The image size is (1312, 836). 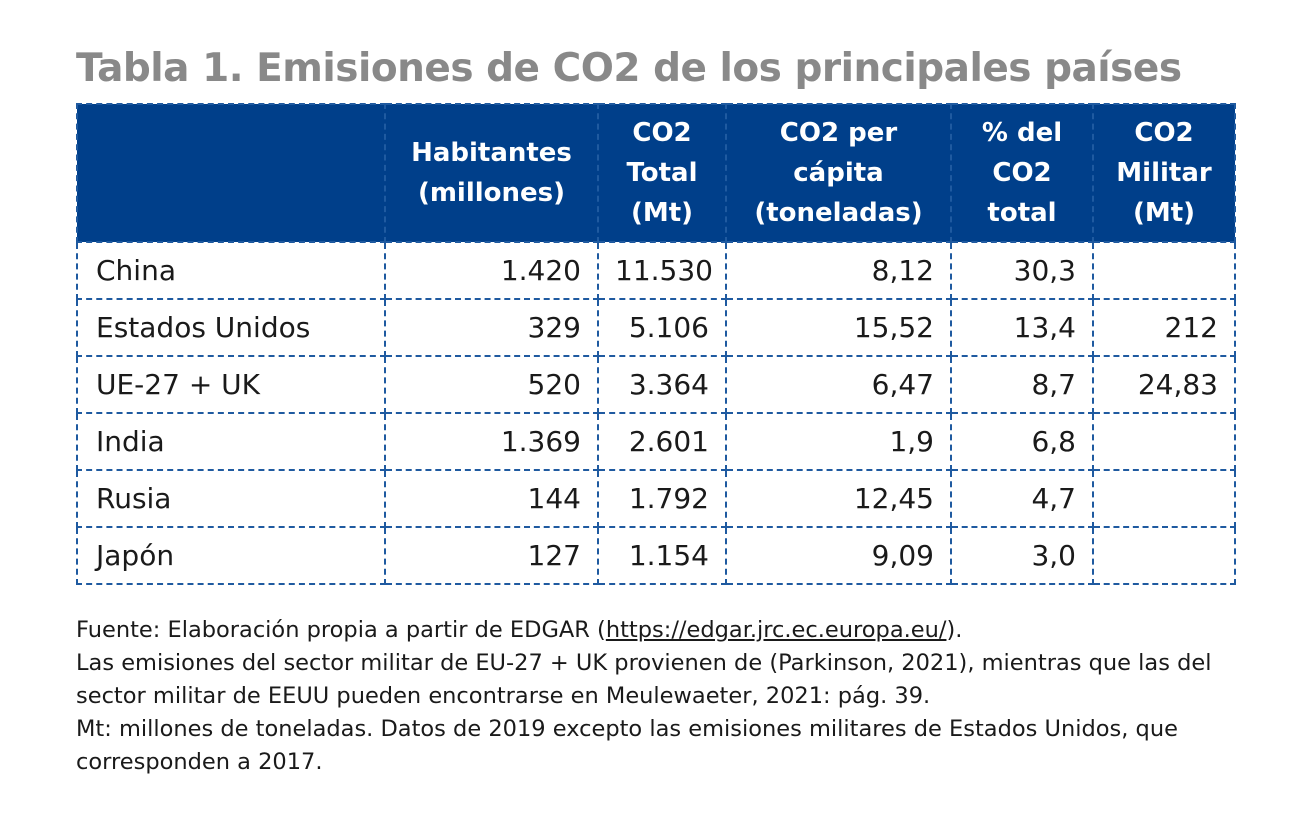 I want to click on table-row: Estados Unidos 329 5.106 15,52 13,4 212, so click(x=656, y=327).